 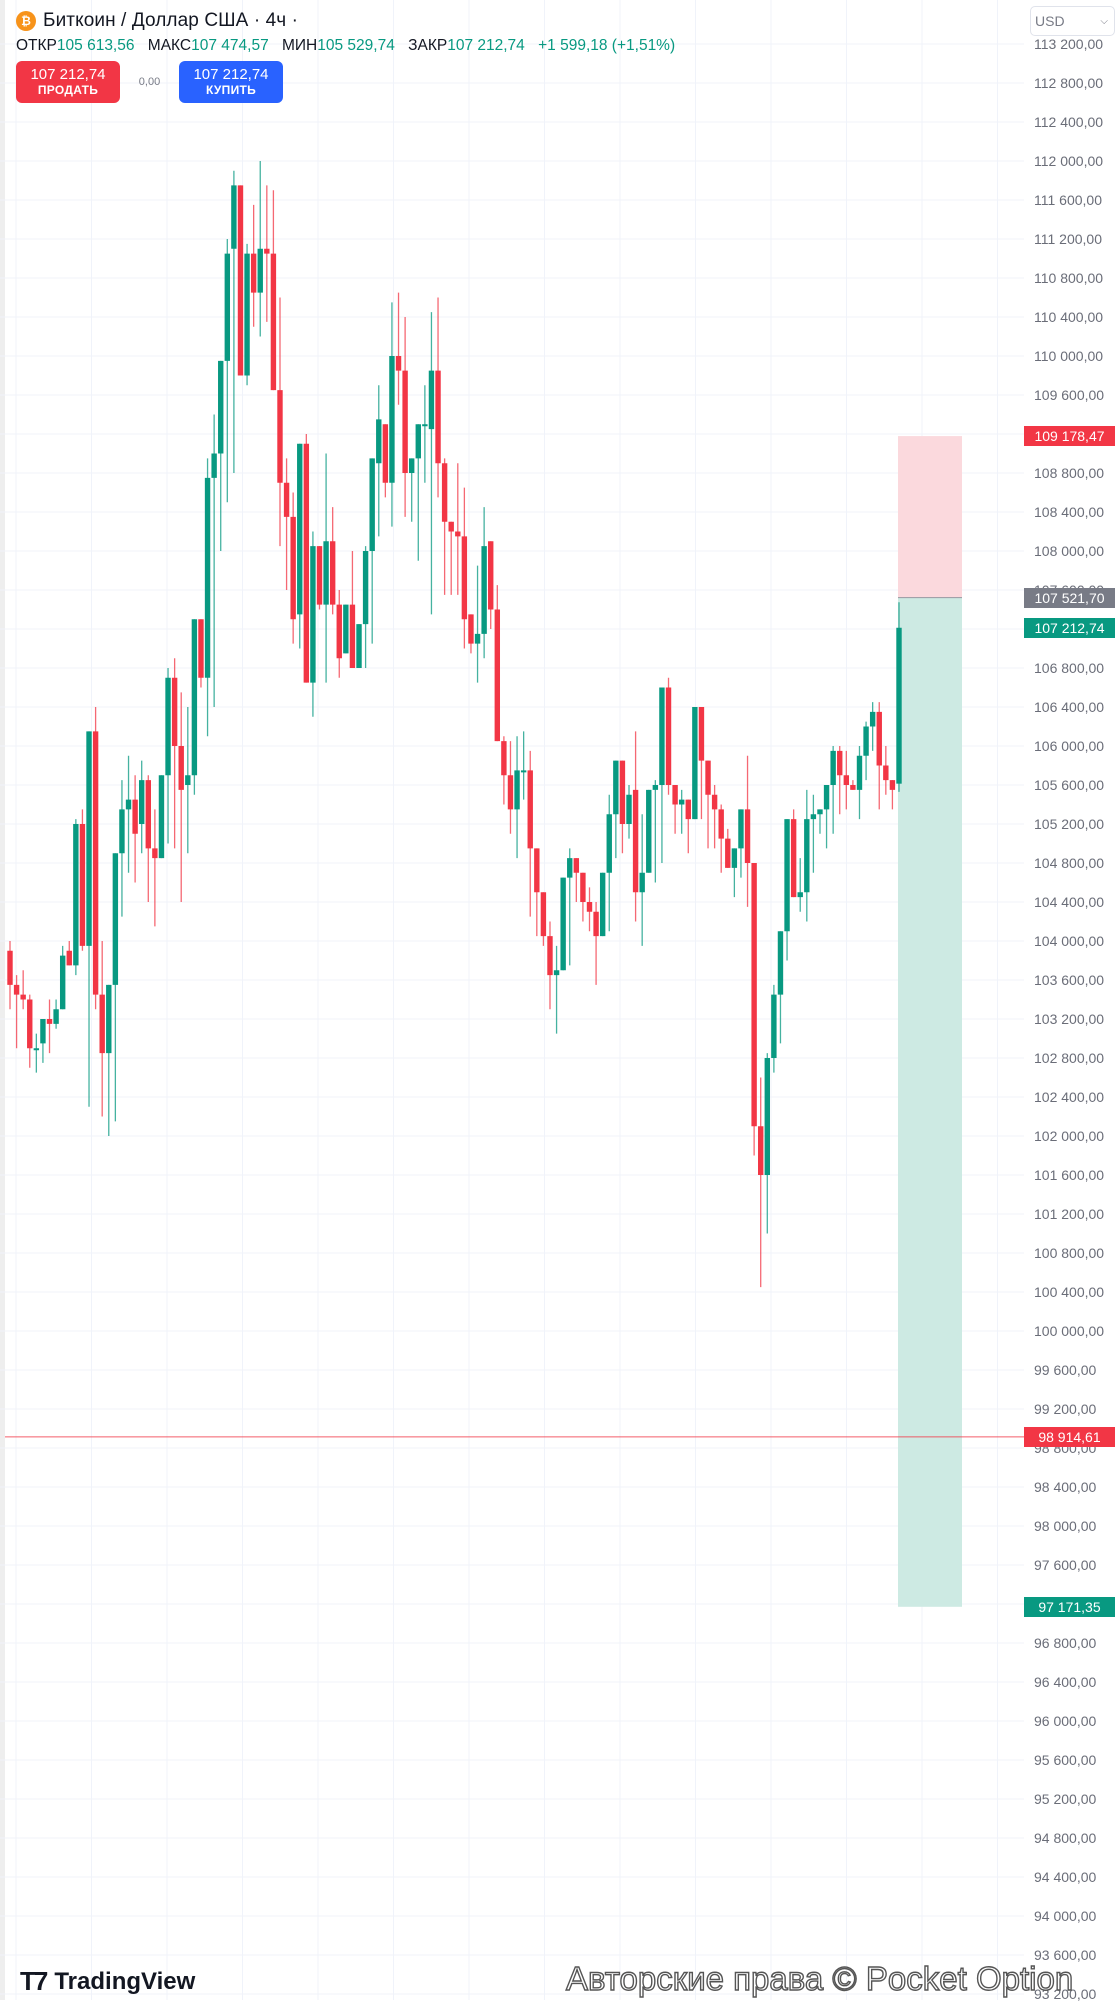 What do you see at coordinates (930, 1102) in the screenshot?
I see `take-profit-zone` at bounding box center [930, 1102].